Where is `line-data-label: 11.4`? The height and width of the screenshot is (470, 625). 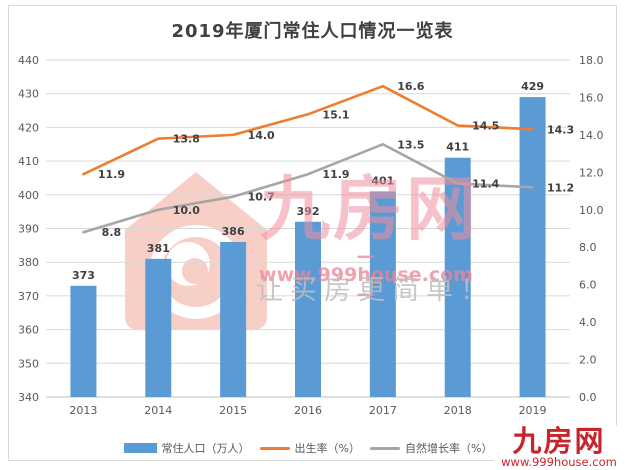
line-data-label: 11.4 is located at coordinates (485, 184).